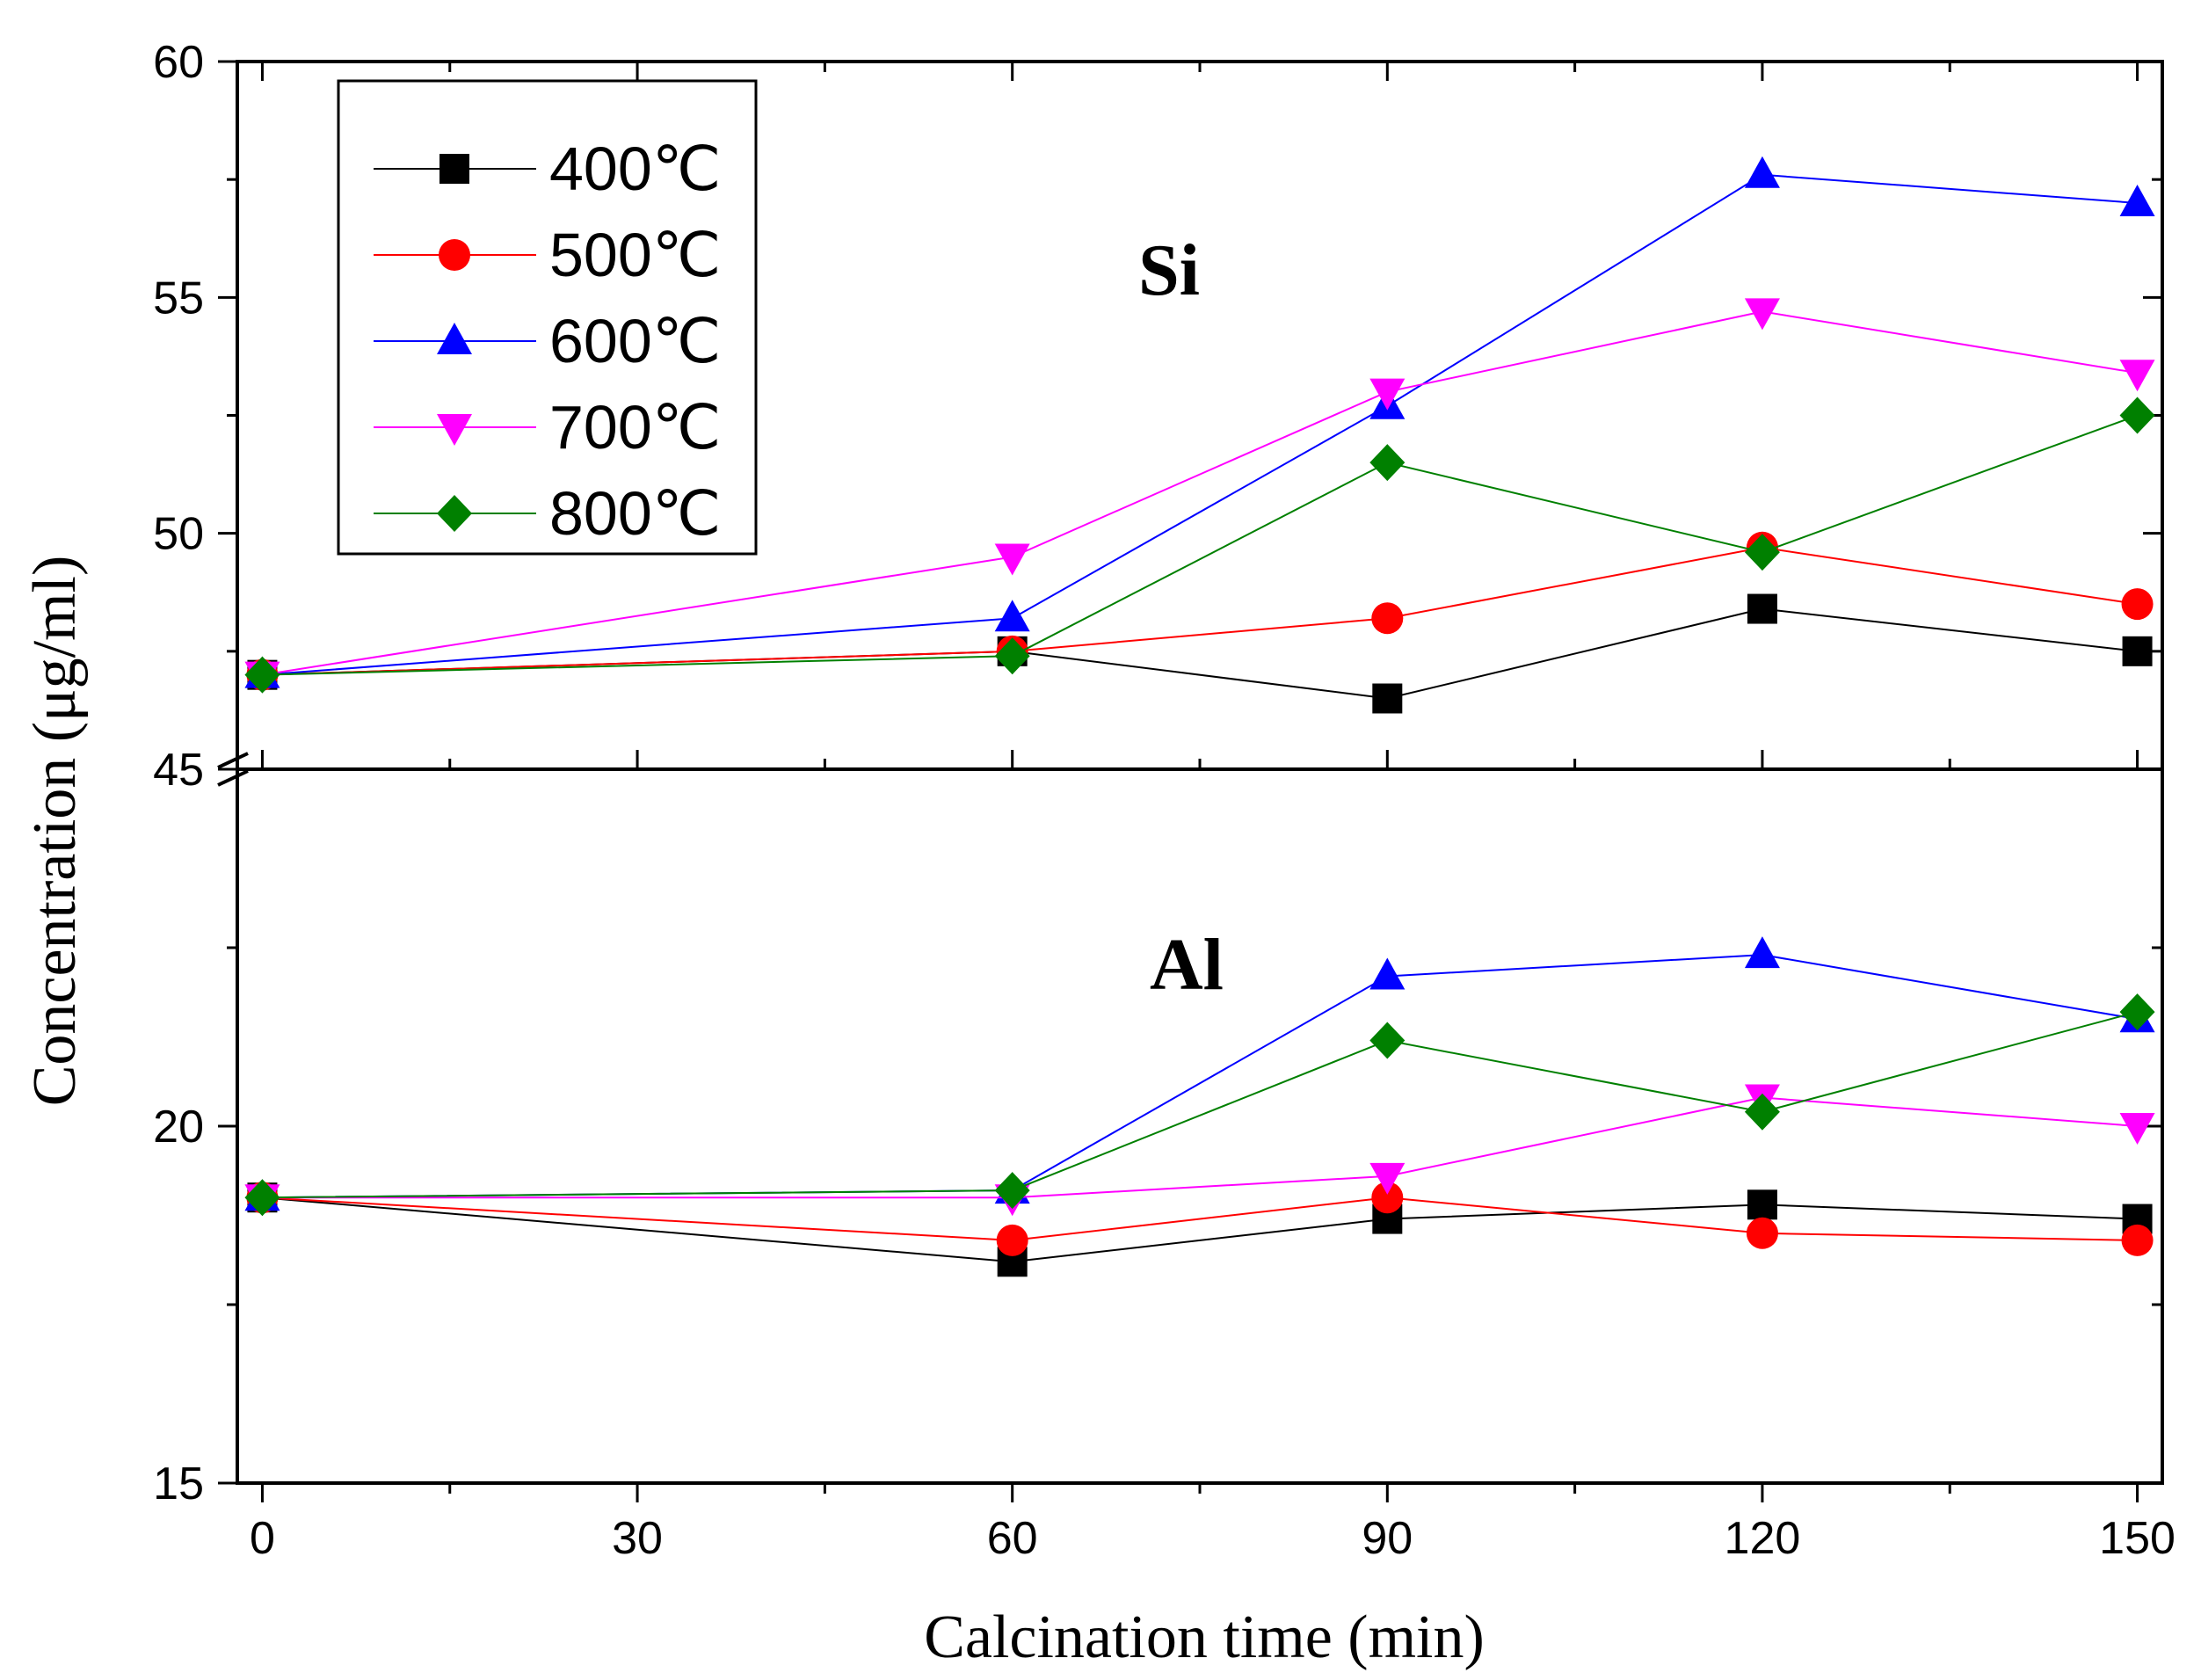  Describe the element at coordinates (1012, 1538) in the screenshot. I see `x-tick-label: 60` at that location.